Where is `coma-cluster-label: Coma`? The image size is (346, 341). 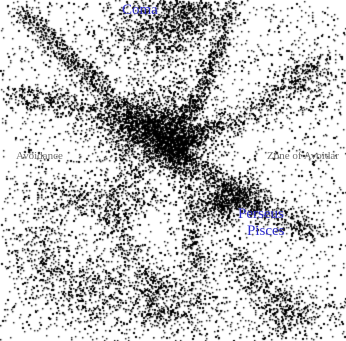 coma-cluster-label: Coma is located at coordinates (140, 10).